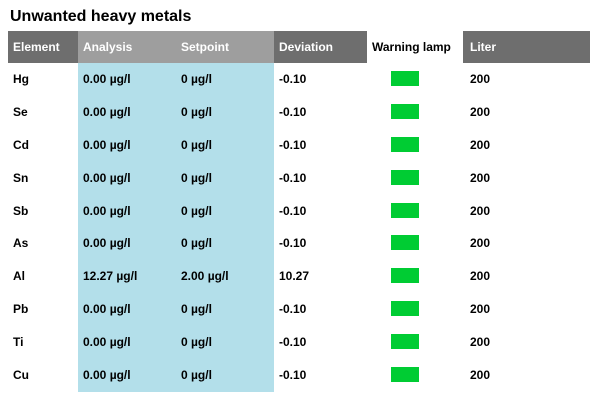 The width and height of the screenshot is (591, 400). Describe the element at coordinates (108, 47) in the screenshot. I see `column-header-analysis: Analysis` at that location.